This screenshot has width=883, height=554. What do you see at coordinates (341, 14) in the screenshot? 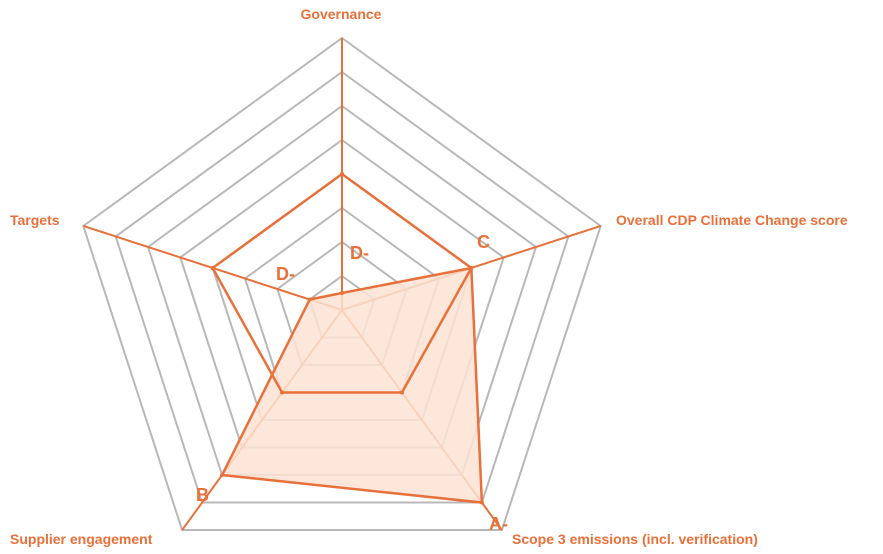
I see `axis-label-1: Governance` at bounding box center [341, 14].